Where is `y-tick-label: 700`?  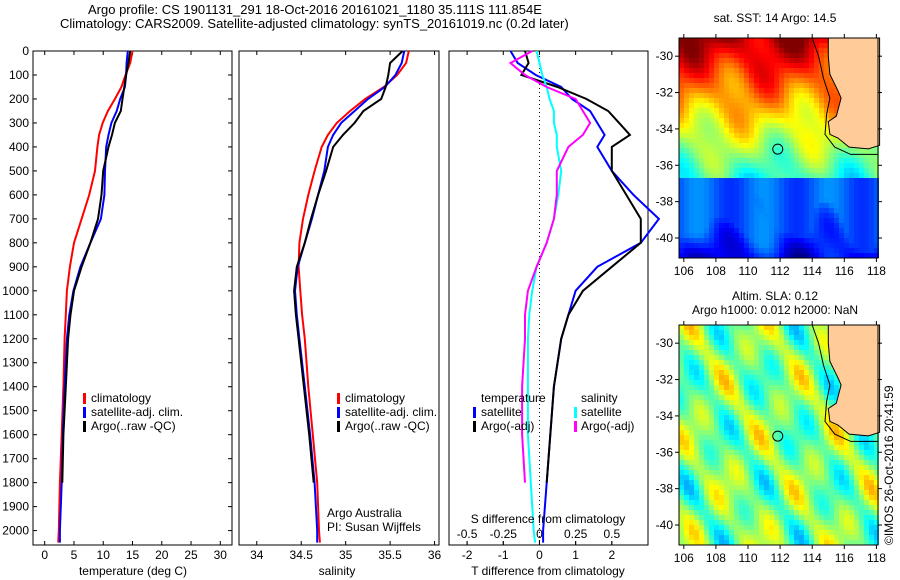
y-tick-label: 700 is located at coordinates (19, 219).